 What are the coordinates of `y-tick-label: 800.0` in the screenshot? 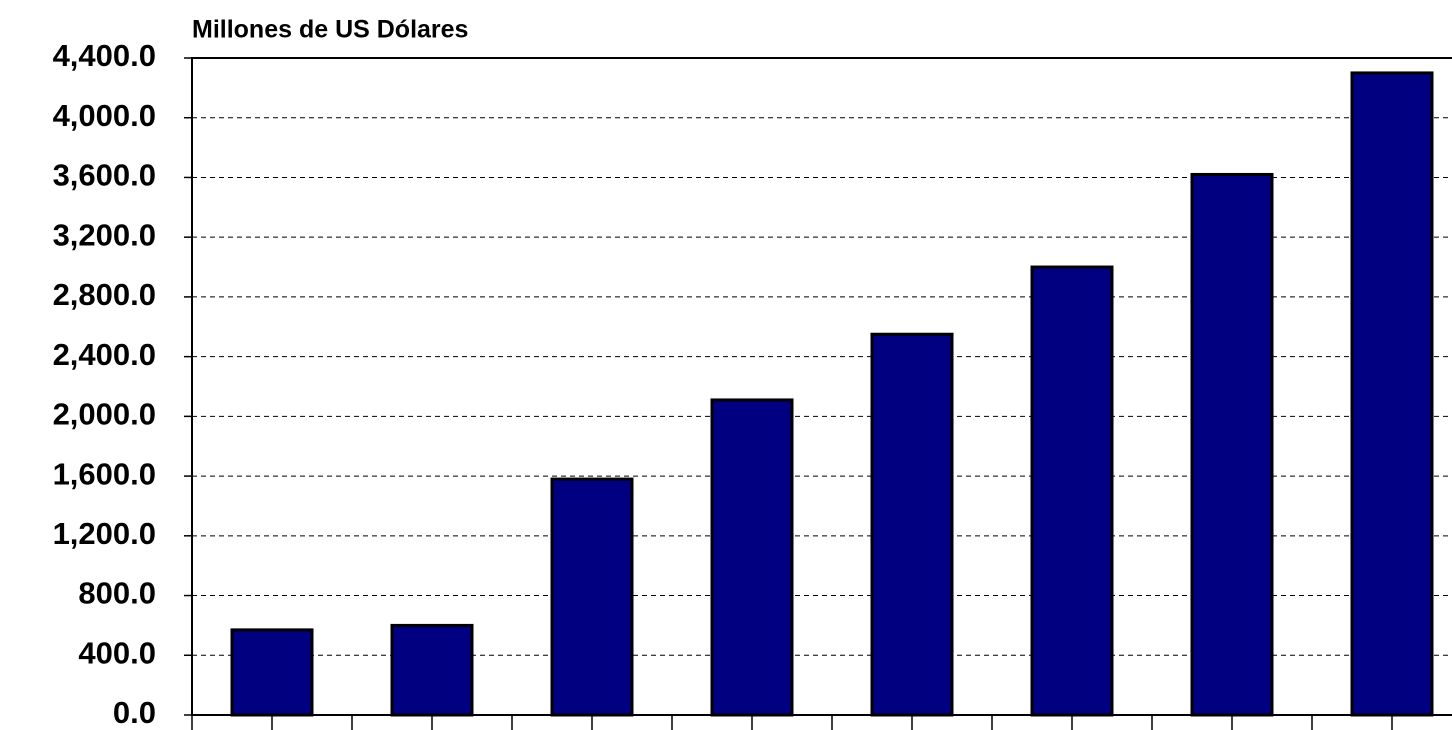 It's located at (117, 593).